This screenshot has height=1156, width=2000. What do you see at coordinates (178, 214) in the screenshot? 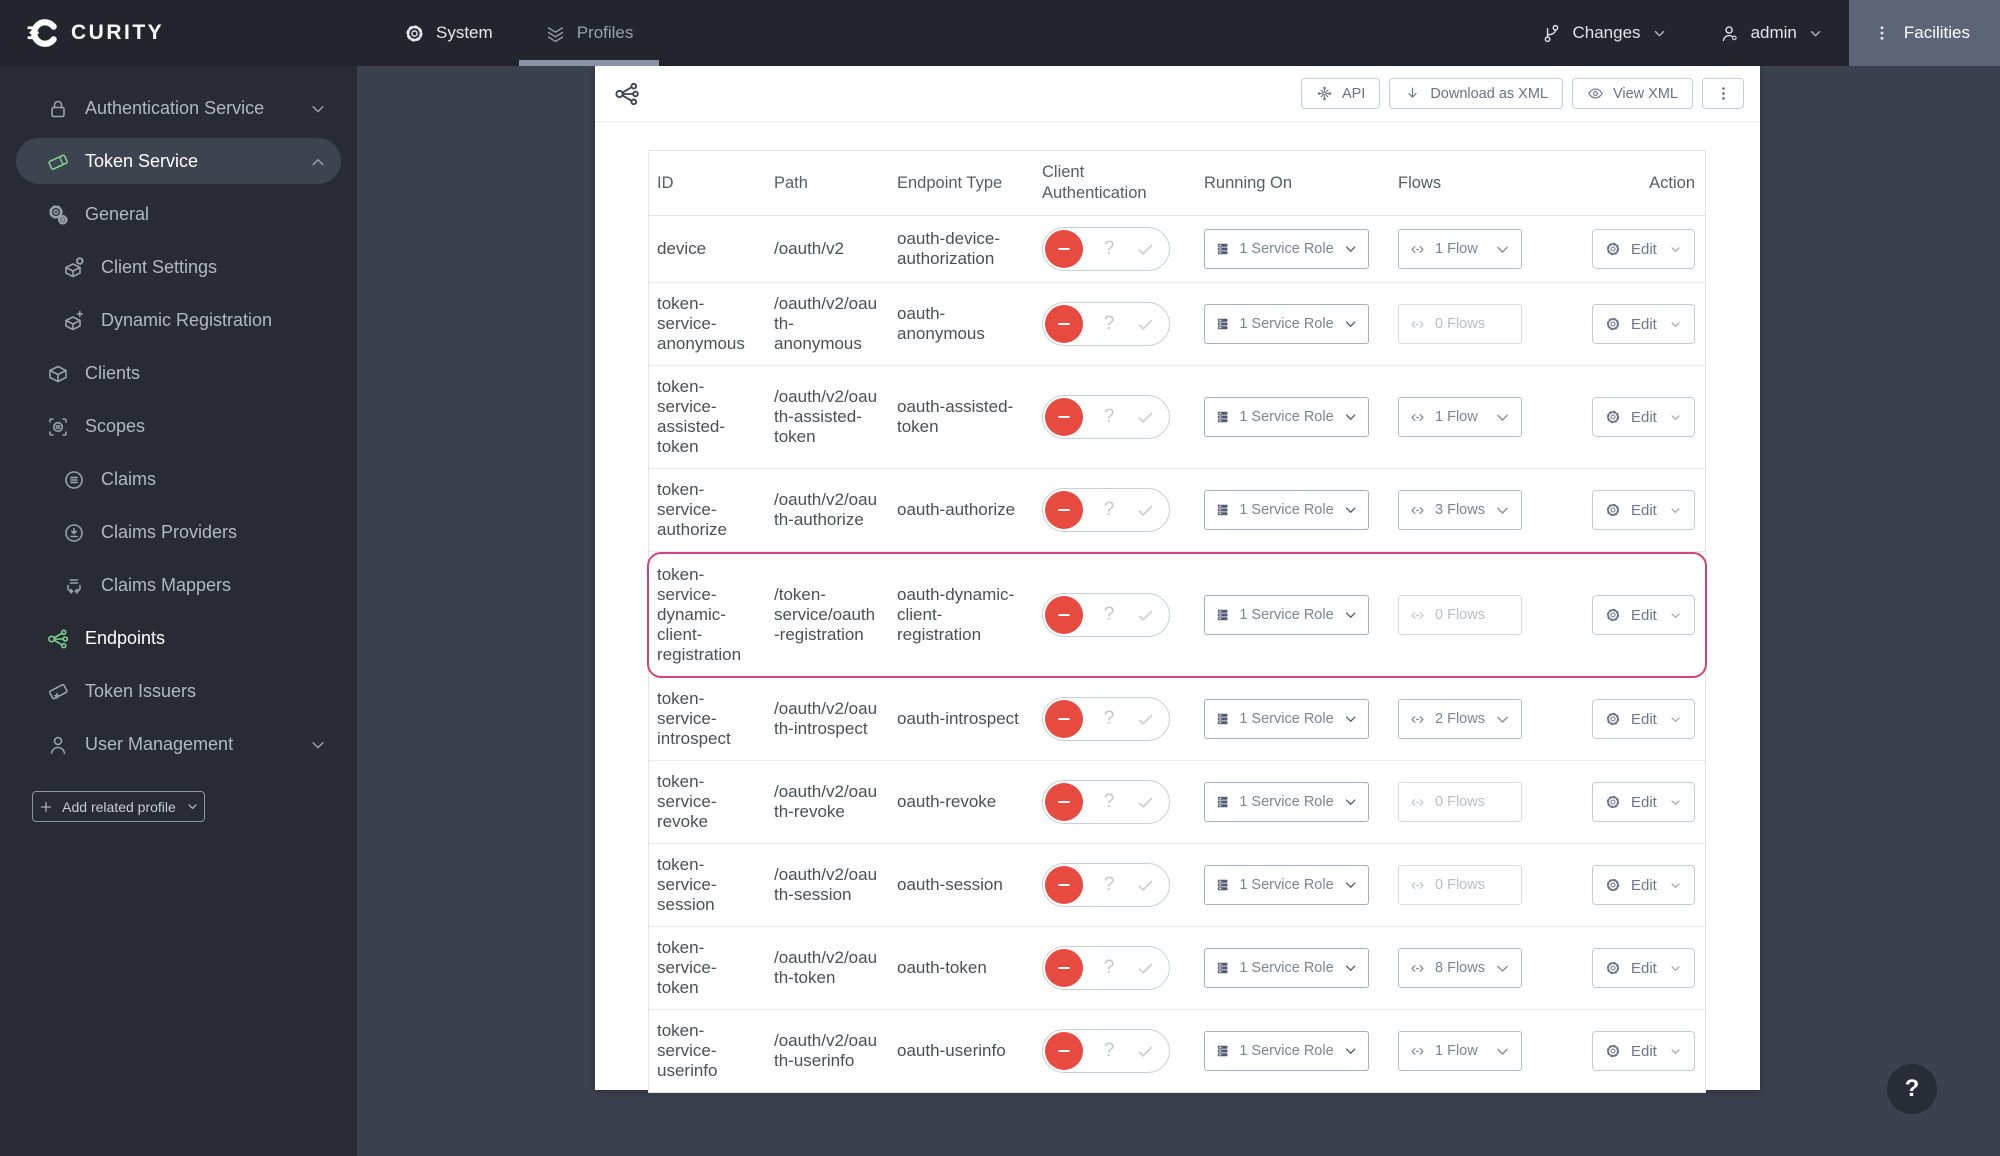
I see `sidebar-item-general: General` at bounding box center [178, 214].